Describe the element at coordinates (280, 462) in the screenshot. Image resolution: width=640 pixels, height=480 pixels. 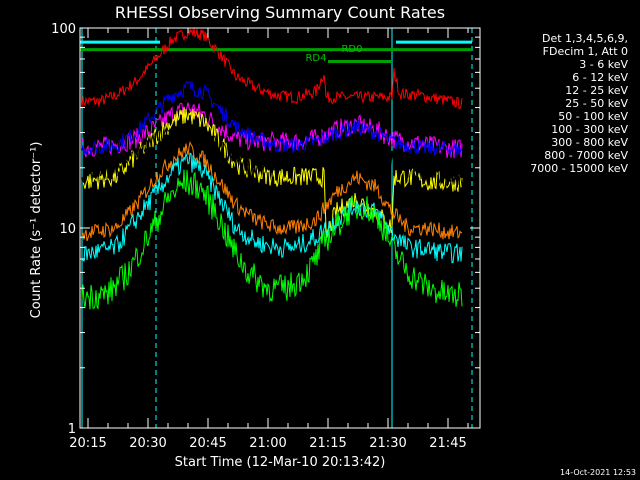
I see `x-axis-label: Start Time (12-Mar-10 20:13:42)` at that location.